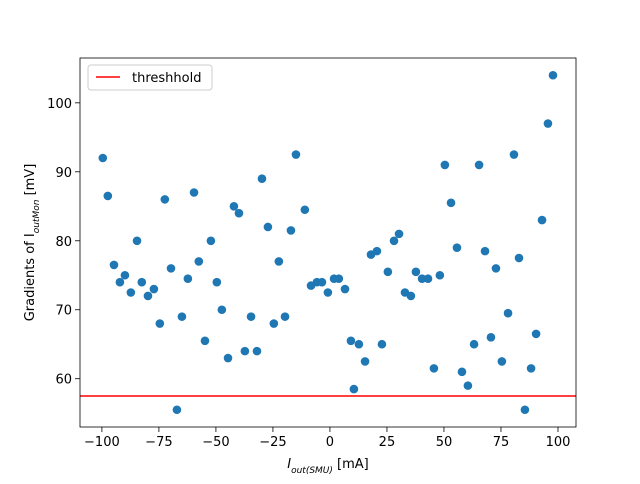 Image resolution: width=640 pixels, height=484 pixels. Describe the element at coordinates (59, 104) in the screenshot. I see `y-tick-label: 100` at that location.